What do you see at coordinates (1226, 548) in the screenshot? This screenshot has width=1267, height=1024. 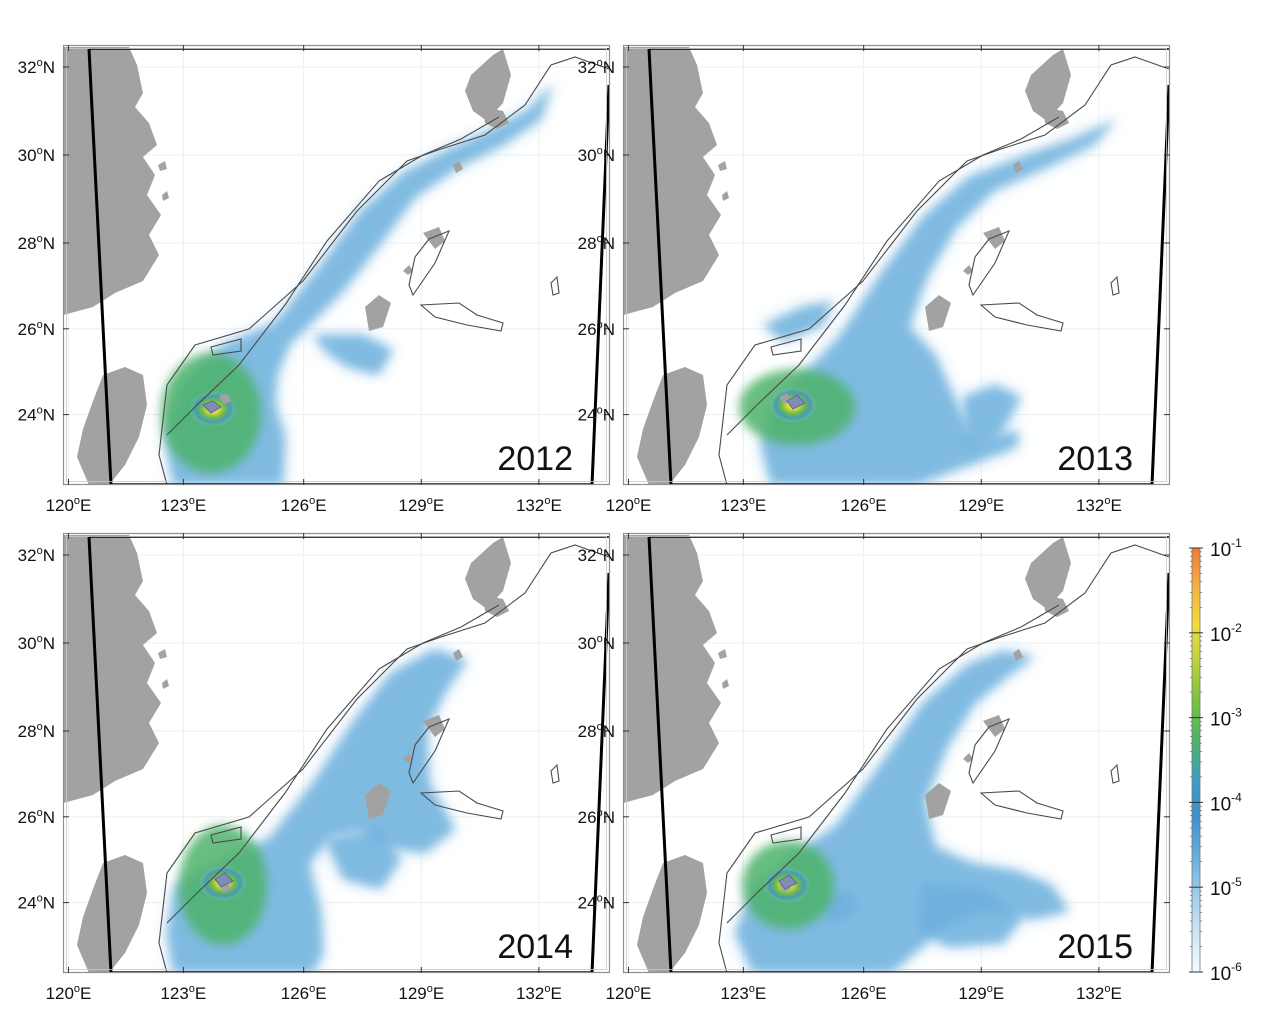 I see `colorbar-label: 10⁻¹` at bounding box center [1226, 548].